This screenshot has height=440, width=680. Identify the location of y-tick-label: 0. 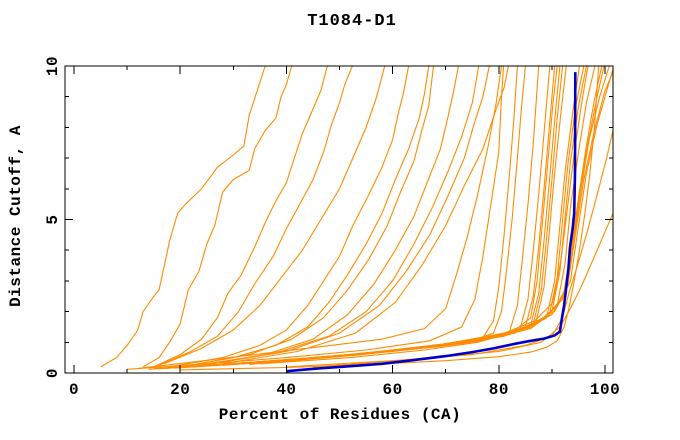
(53, 373).